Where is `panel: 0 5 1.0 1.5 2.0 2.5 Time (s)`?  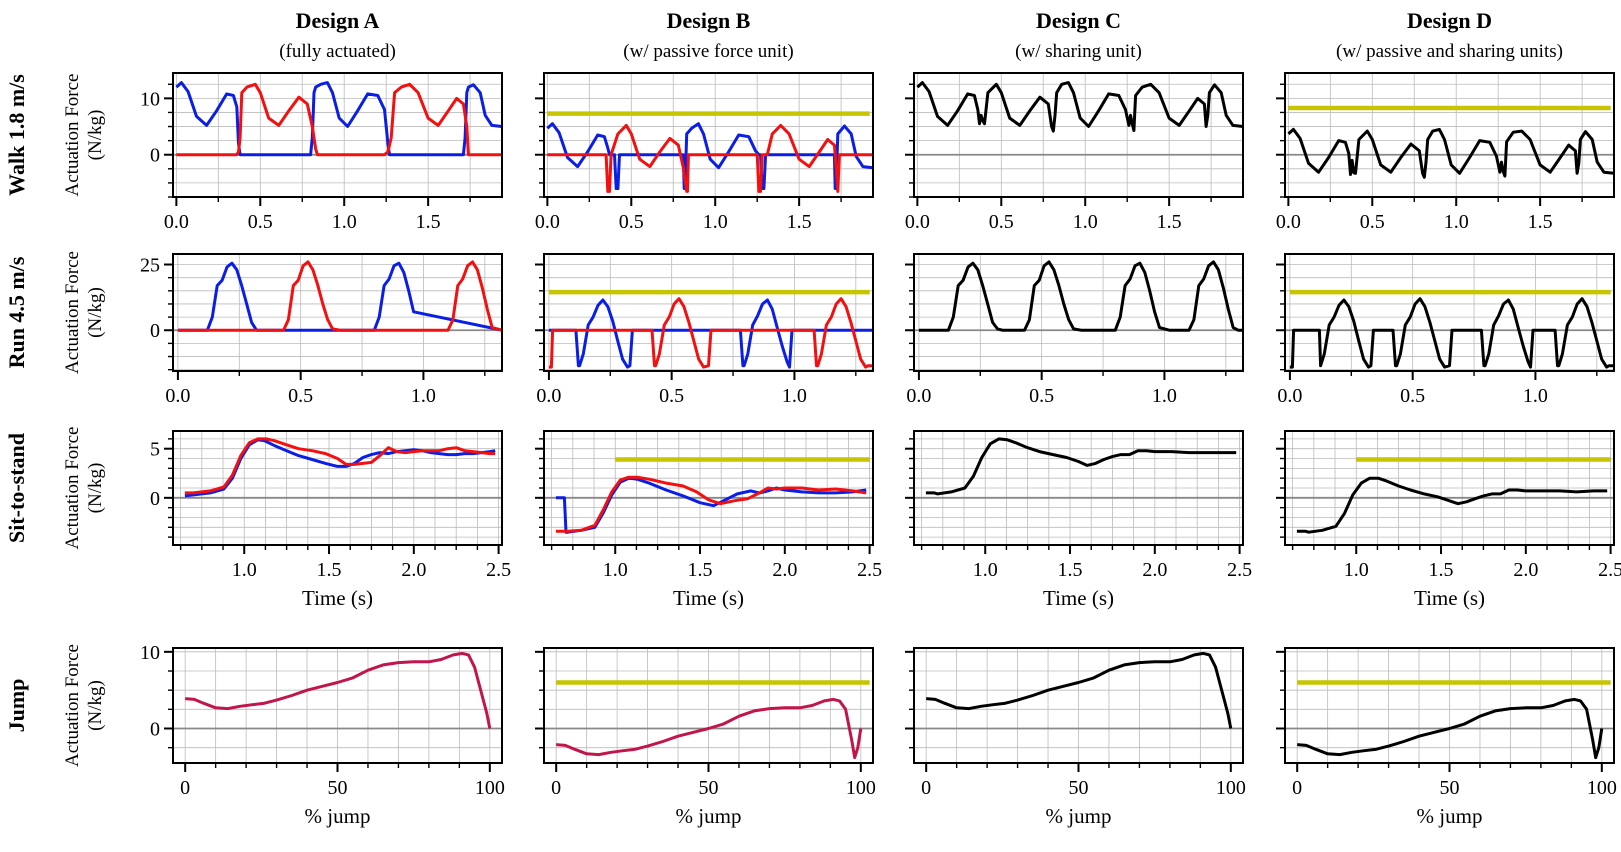
panel: 0 5 1.0 1.5 2.0 2.5 Time (s) is located at coordinates (330, 520).